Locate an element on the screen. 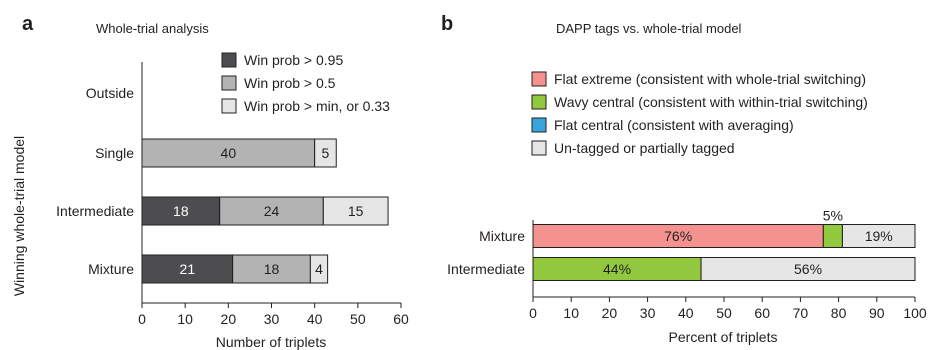 The width and height of the screenshot is (940, 350). legend-label-win-prob-0-95: Win prob > 0.95 is located at coordinates (293, 60).